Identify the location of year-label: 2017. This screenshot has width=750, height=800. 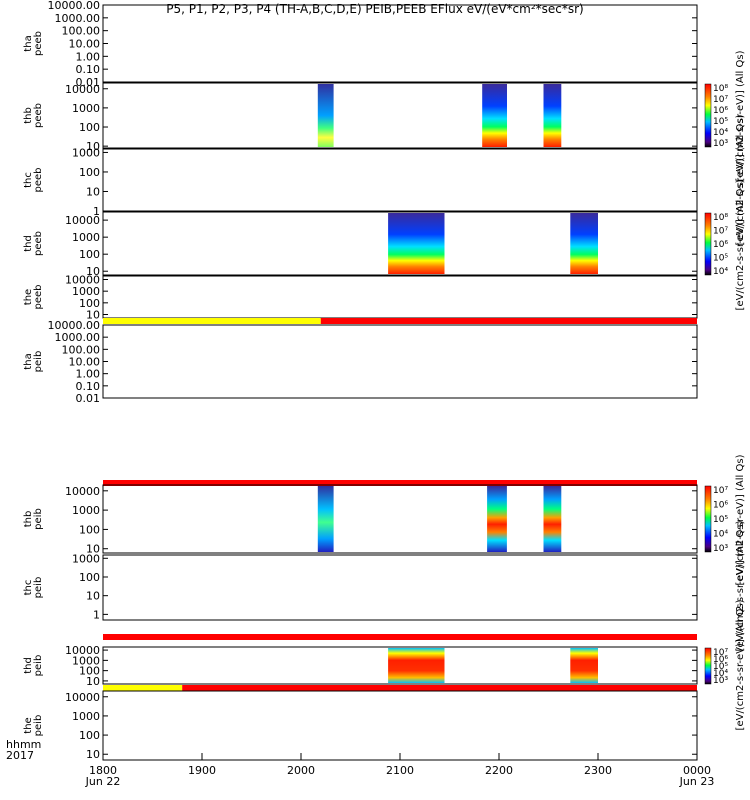
(20, 755).